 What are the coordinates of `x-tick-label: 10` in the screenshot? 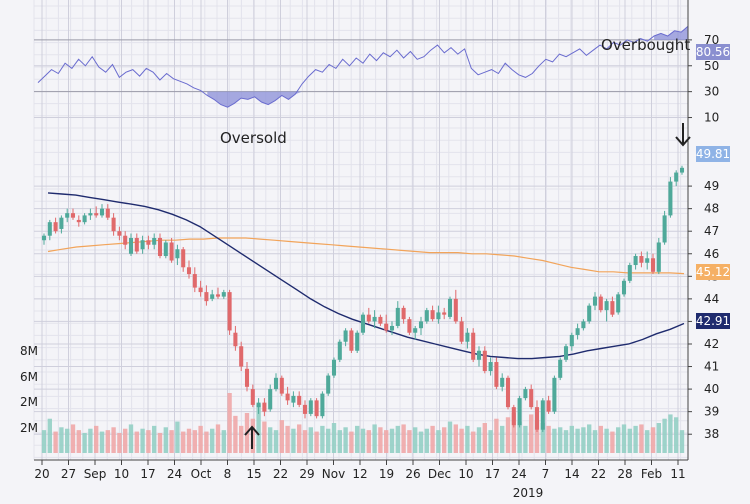 It's located at (465, 474).